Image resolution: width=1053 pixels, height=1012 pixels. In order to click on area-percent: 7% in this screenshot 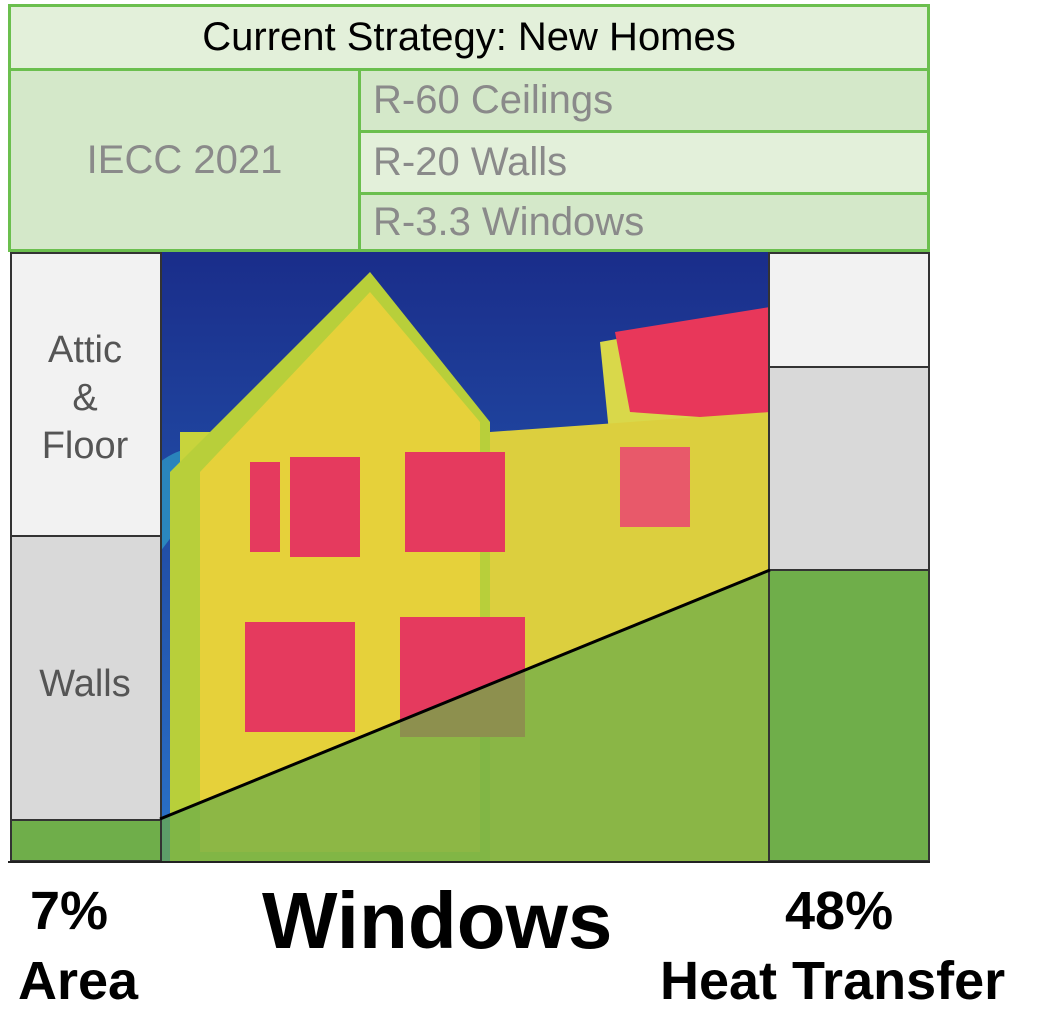, I will do `click(69, 911)`.